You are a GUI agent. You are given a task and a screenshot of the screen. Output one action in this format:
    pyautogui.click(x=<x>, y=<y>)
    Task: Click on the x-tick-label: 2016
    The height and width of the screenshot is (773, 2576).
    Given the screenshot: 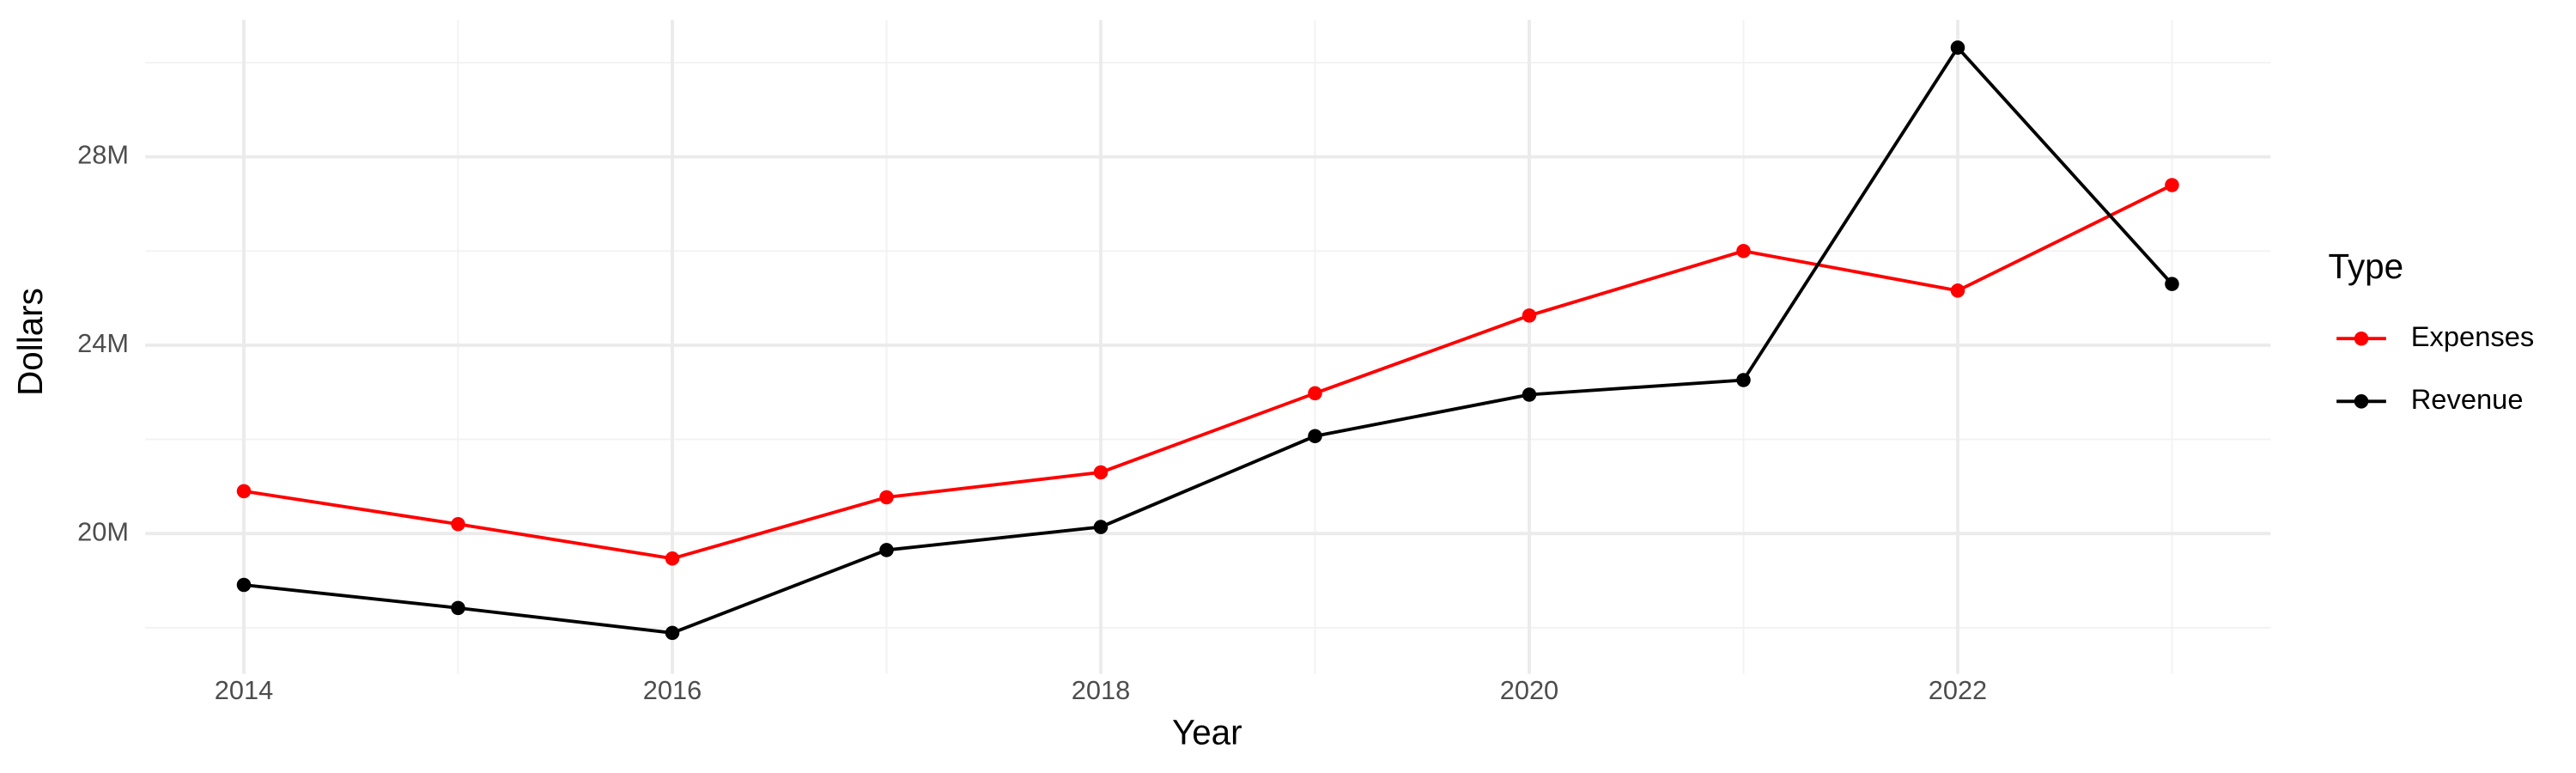 What is the action you would take?
    pyautogui.click(x=673, y=690)
    